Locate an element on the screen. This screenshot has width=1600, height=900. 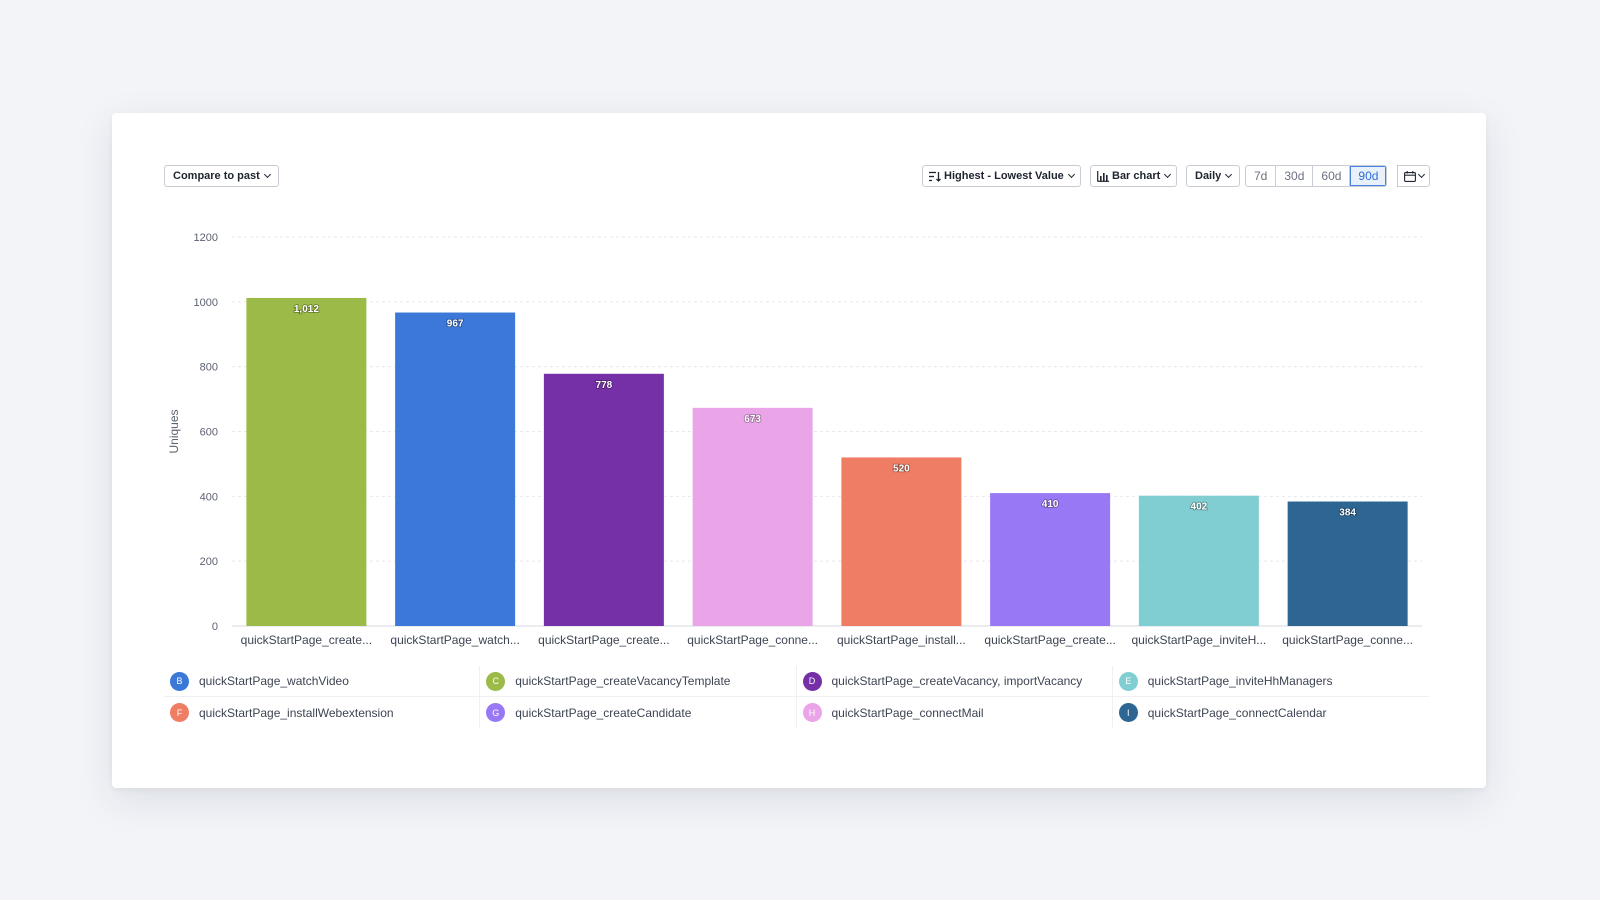
bar-chart-icon is located at coordinates (1103, 176).